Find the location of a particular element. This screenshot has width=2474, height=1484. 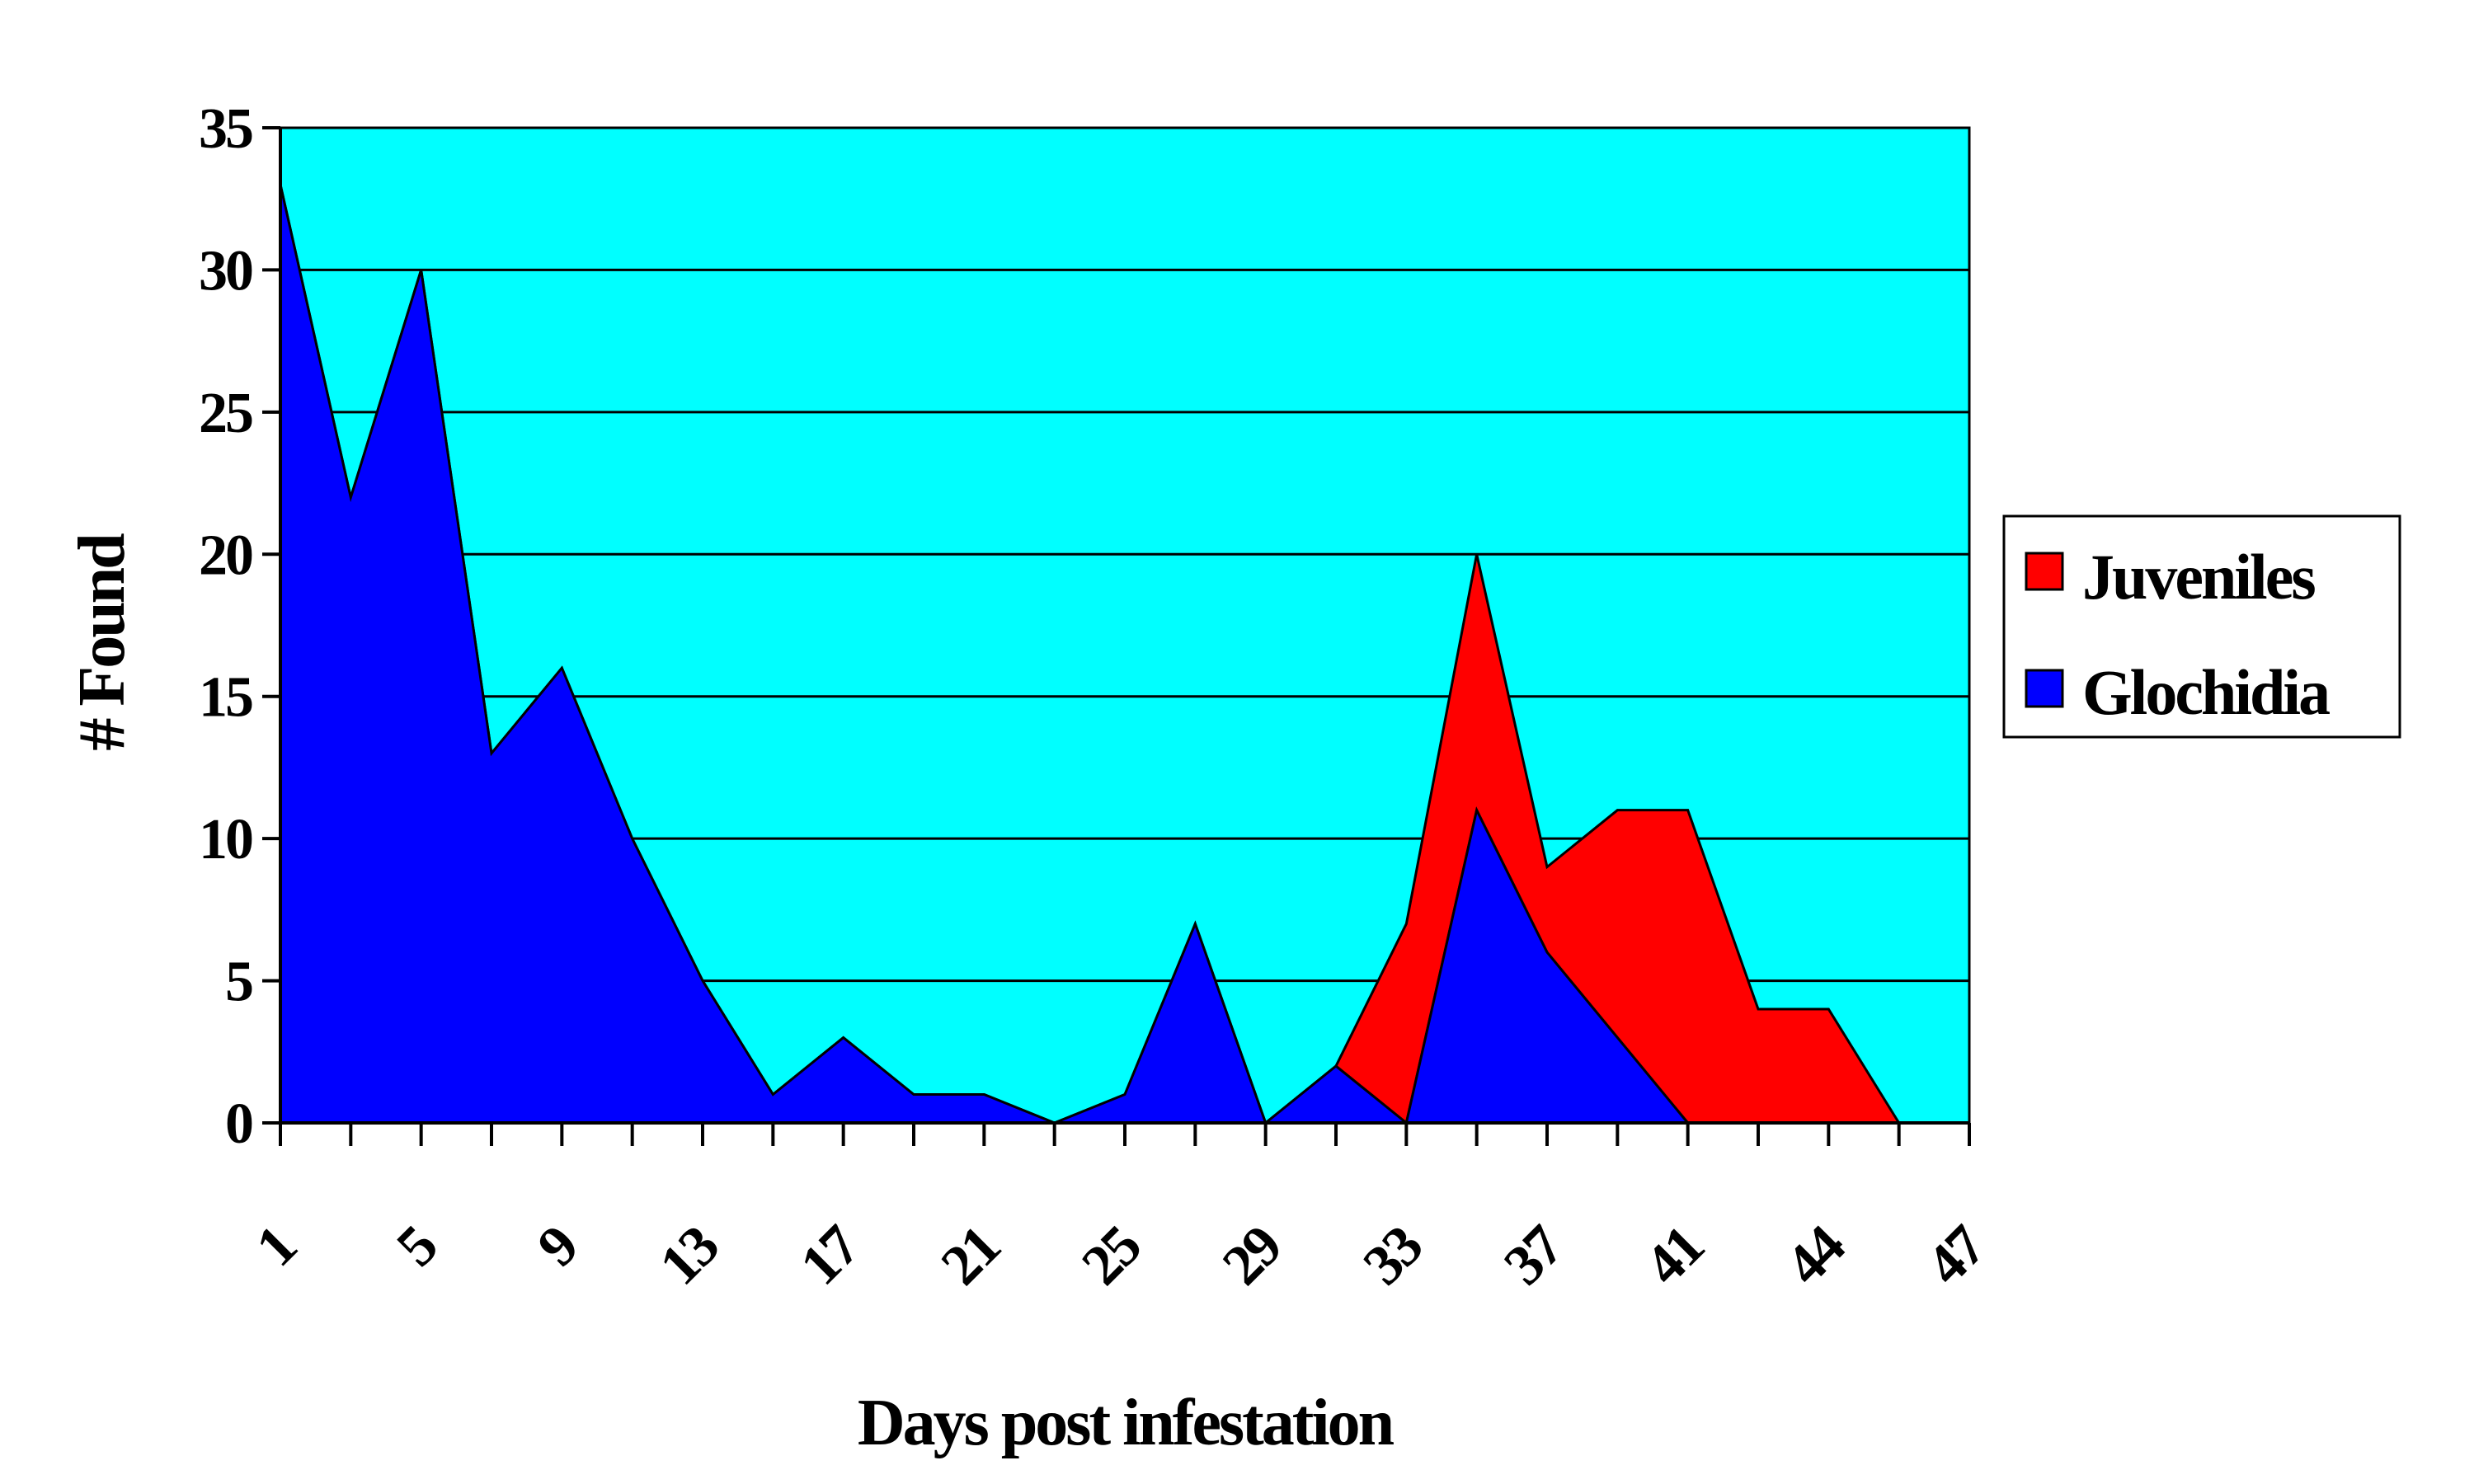

legend-label-glochidia: Glochidia is located at coordinates (2206, 692).